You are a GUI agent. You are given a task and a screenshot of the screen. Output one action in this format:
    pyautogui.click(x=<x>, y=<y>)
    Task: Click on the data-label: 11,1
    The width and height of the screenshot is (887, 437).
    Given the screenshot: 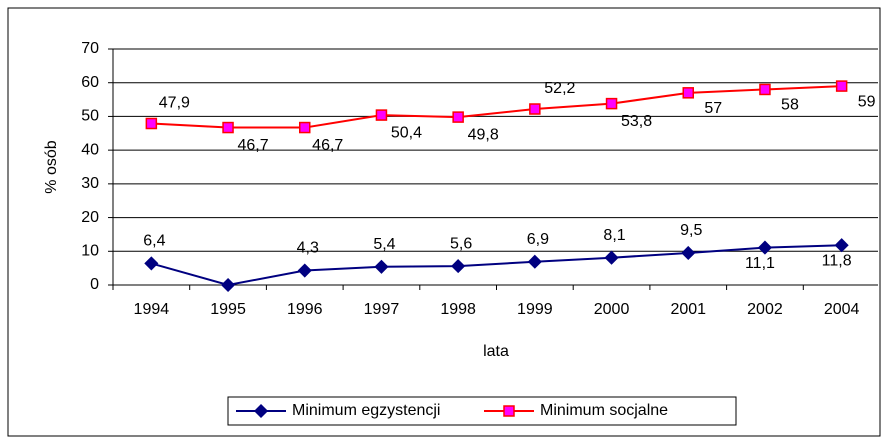 What is the action you would take?
    pyautogui.click(x=760, y=263)
    